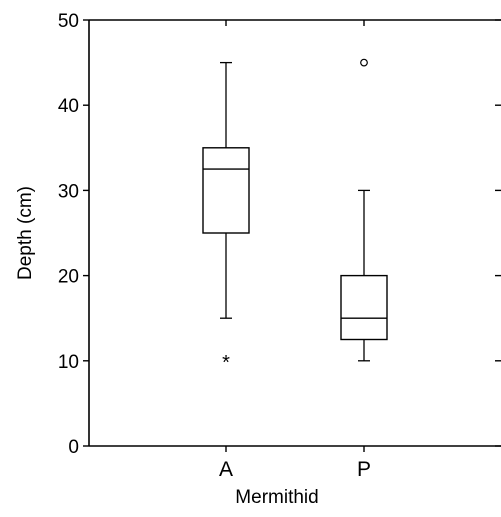 Image resolution: width=501 pixels, height=517 pixels. I want to click on box-A: *, so click(226, 217).